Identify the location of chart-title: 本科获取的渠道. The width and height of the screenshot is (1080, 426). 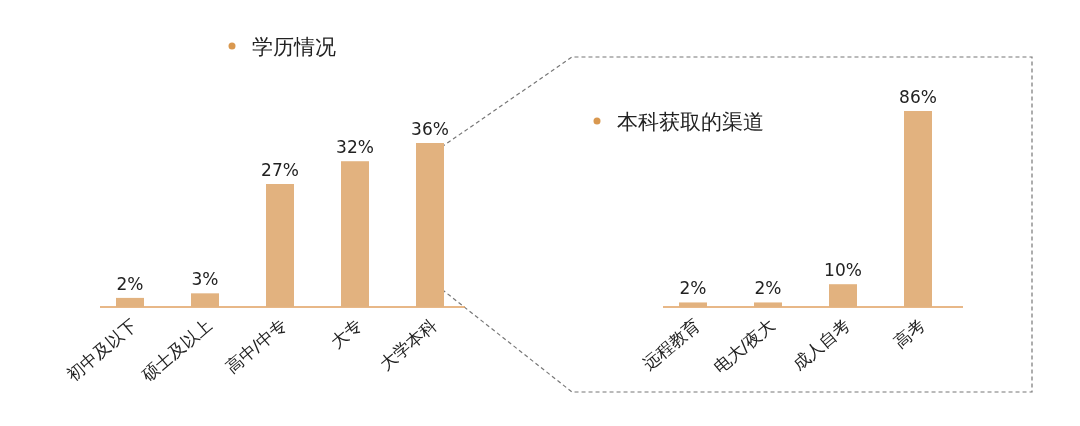
(690, 122).